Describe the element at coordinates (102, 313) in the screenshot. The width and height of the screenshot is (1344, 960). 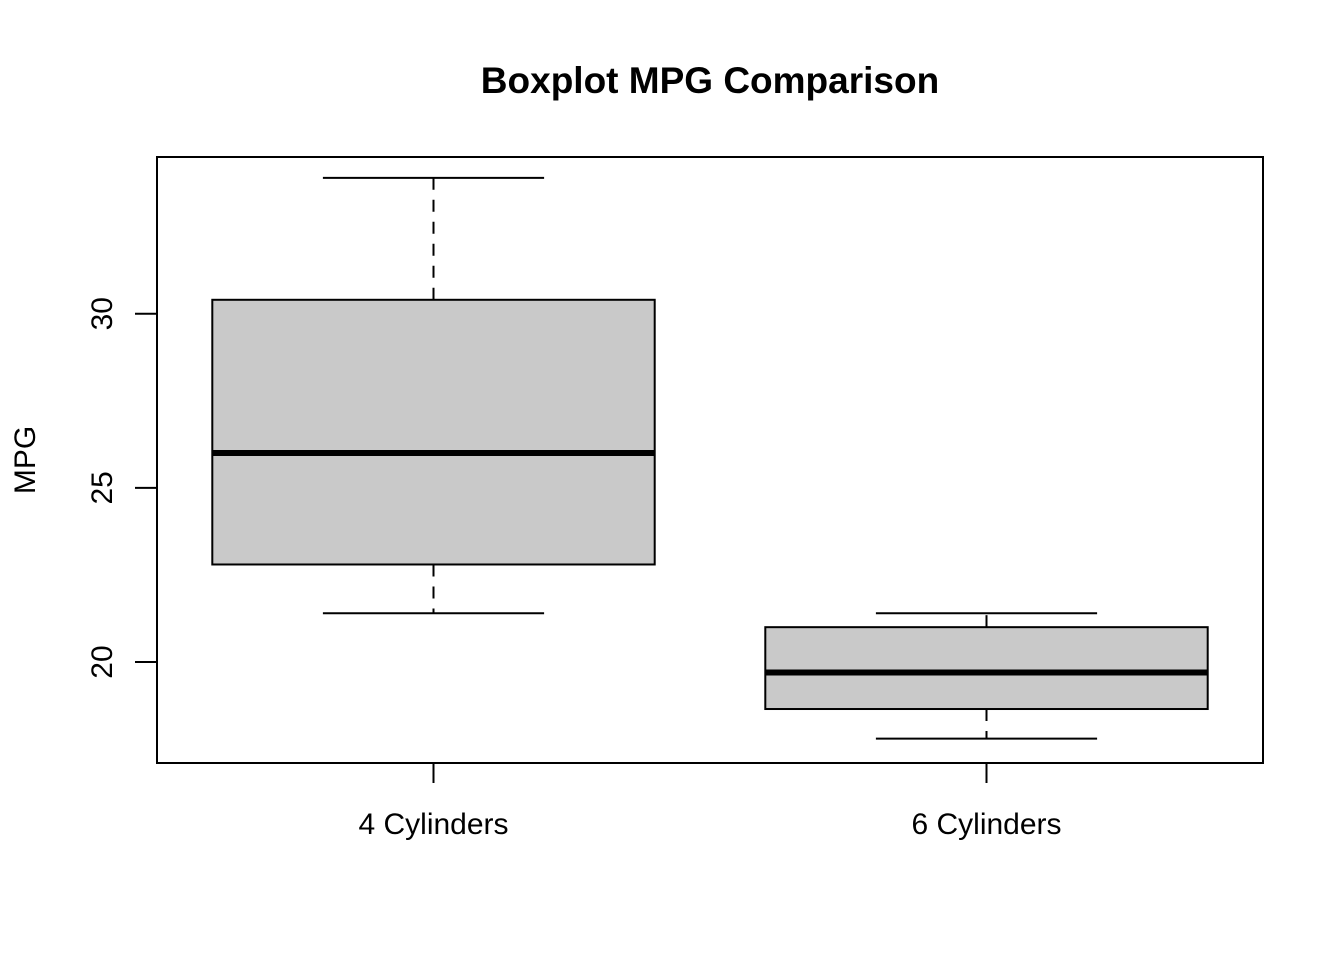
I see `y-tick-label: 30` at that location.